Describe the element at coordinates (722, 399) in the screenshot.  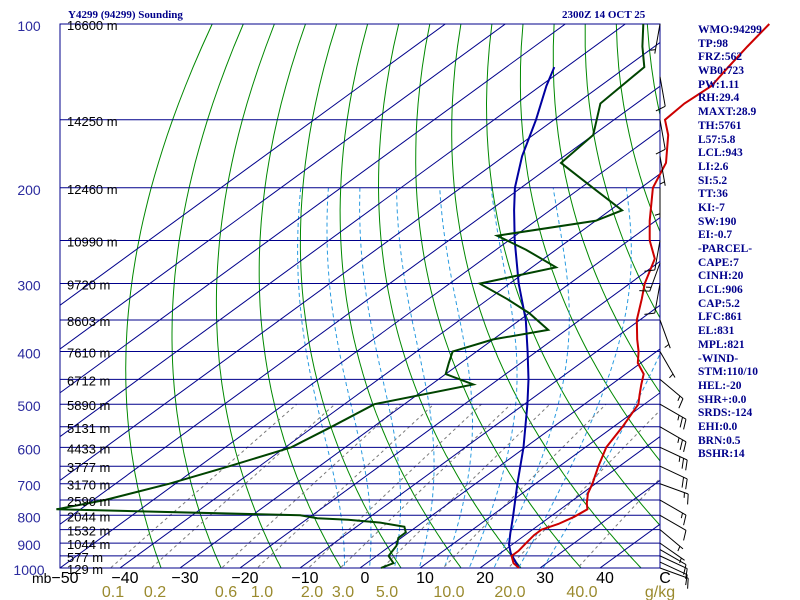
I see `index-value: SHR+:0.0` at that location.